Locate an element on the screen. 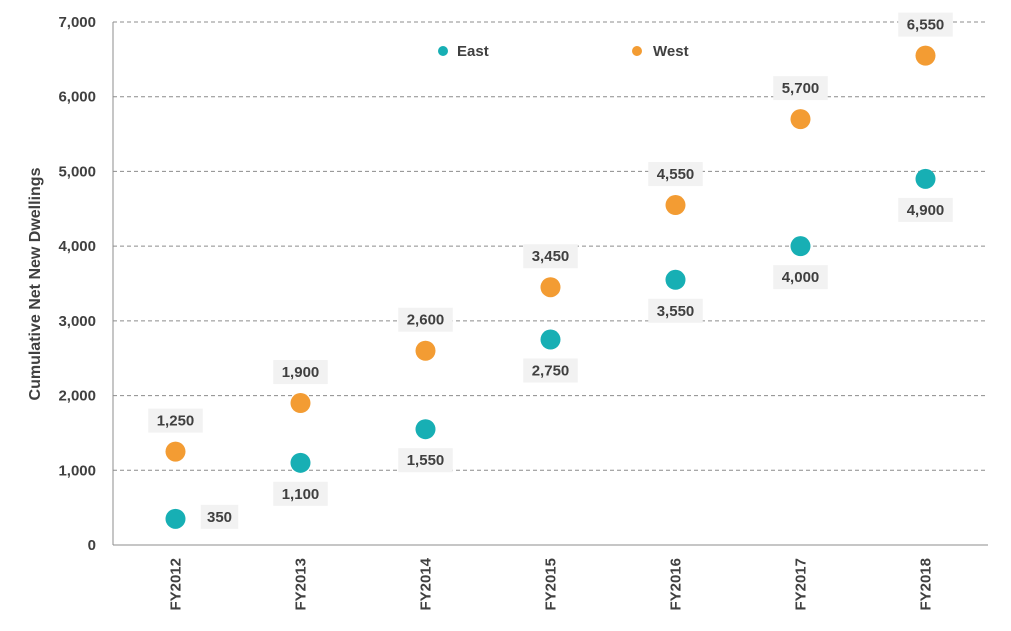 The width and height of the screenshot is (1011, 631). data-label: 3,450 is located at coordinates (551, 256).